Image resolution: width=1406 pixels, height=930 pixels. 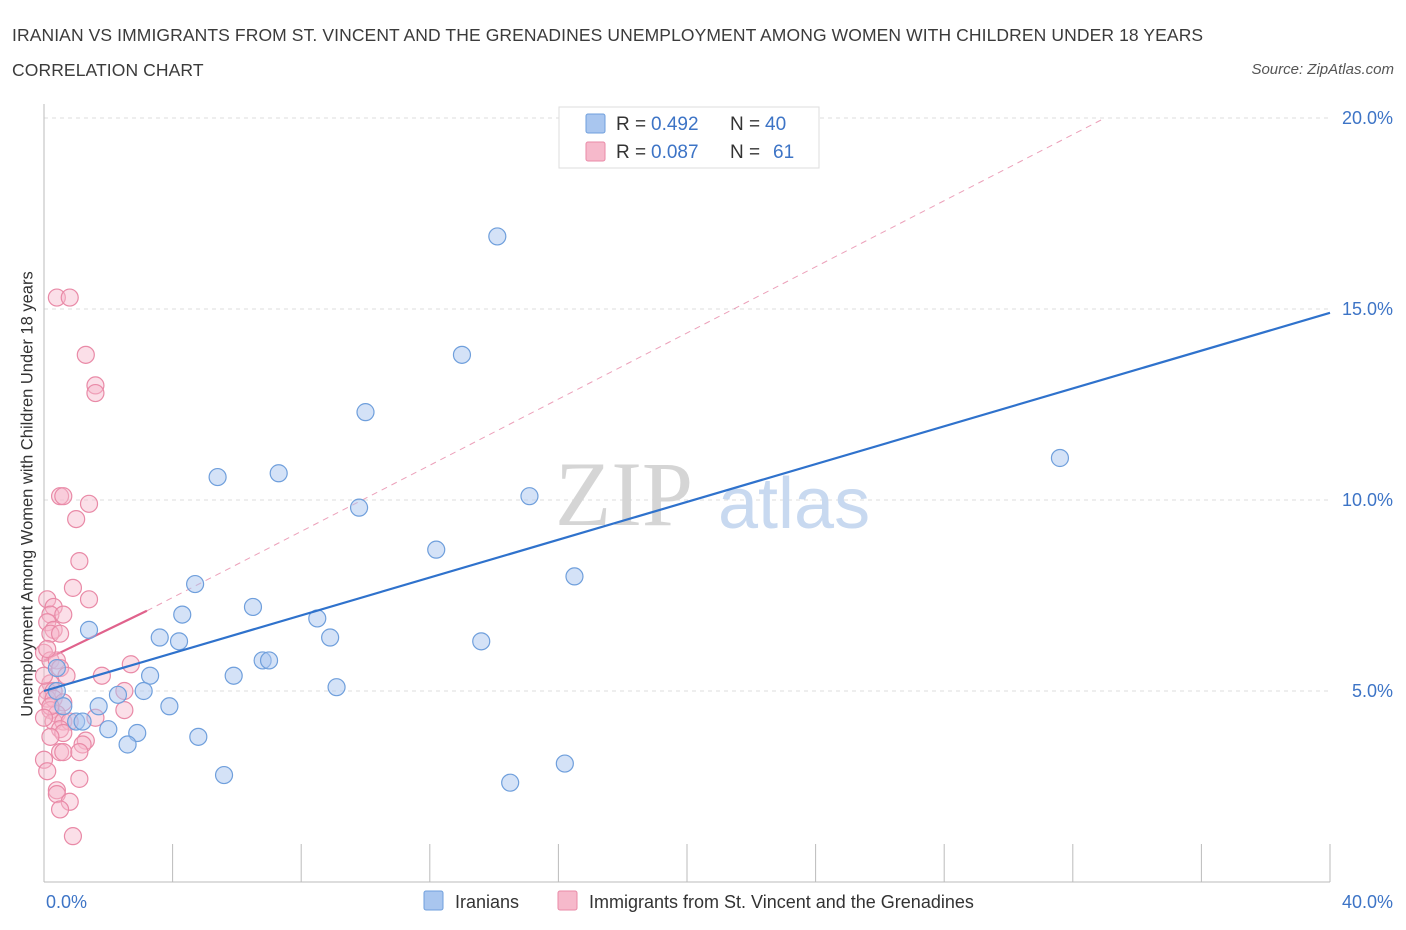 I want to click on legend-swatch-svg, so click(x=595, y=151).